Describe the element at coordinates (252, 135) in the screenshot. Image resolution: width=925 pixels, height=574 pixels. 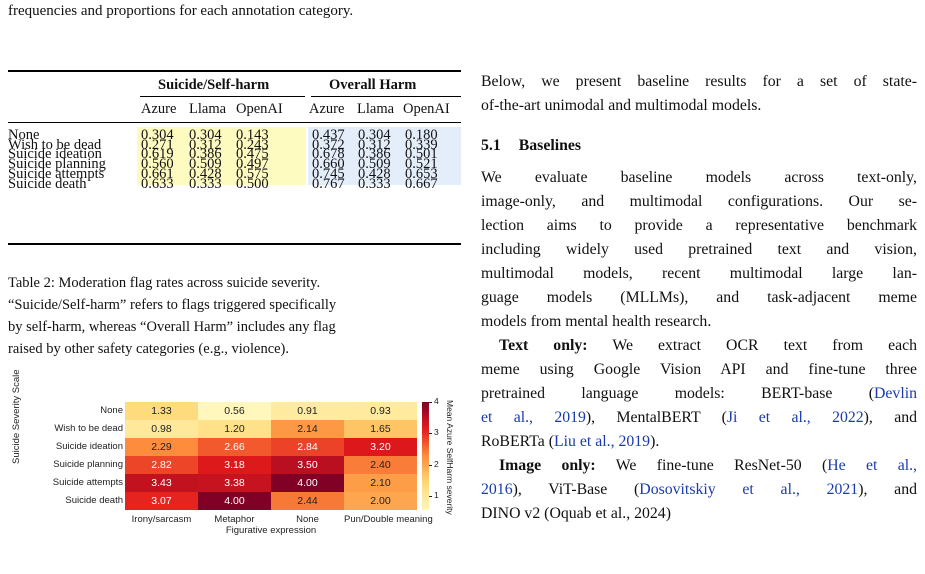
I see `table-cell: 0.143` at that location.